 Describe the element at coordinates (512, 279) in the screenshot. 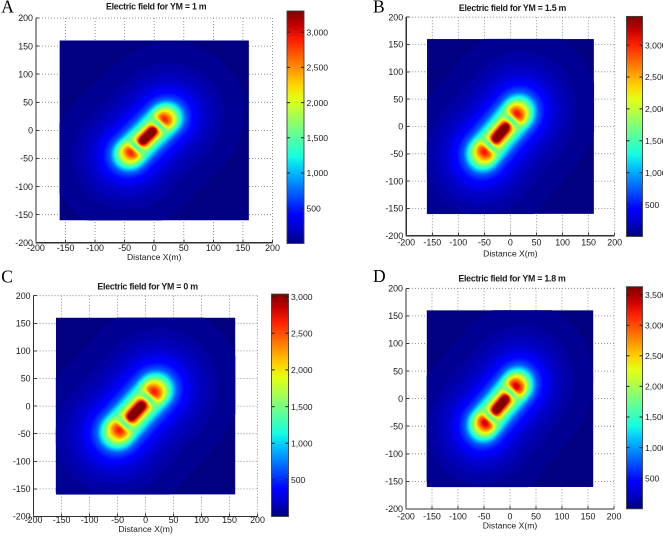

I see `svg-text: Electric field for YM = 1.8 m` at that location.